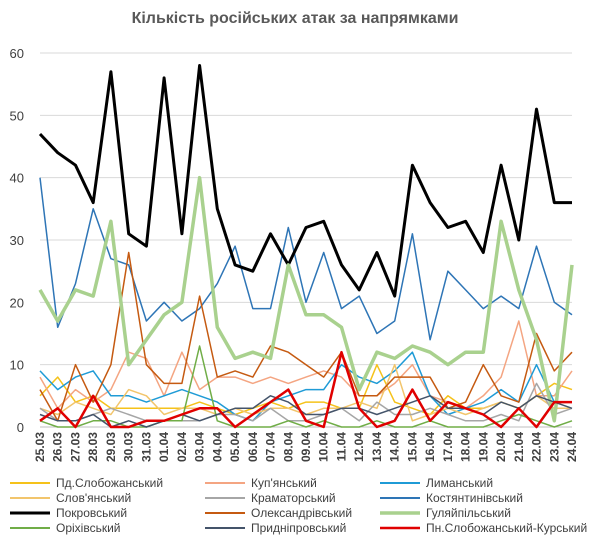 Image resolution: width=590 pixels, height=540 pixels. I want to click on legend-label: Слов'янський, so click(93, 498).